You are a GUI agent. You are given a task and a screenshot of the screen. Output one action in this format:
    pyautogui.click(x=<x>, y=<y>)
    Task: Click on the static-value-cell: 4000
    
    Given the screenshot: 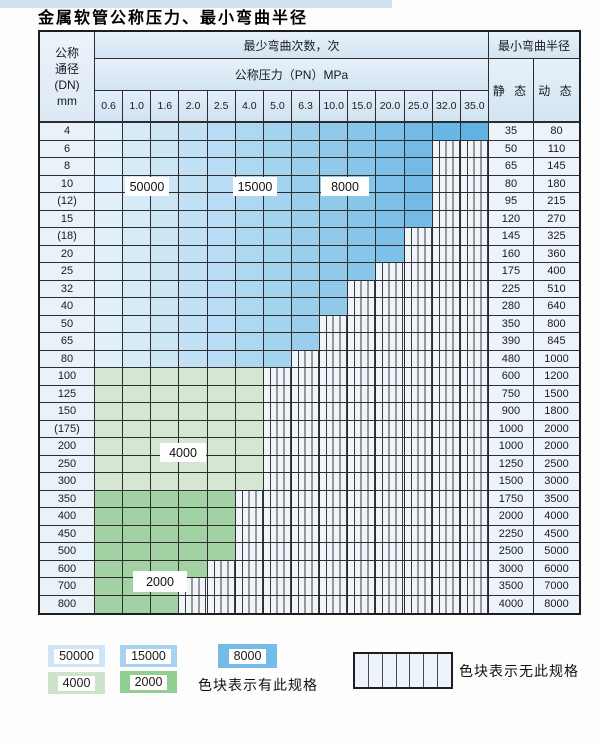 What is the action you would take?
    pyautogui.click(x=511, y=604)
    